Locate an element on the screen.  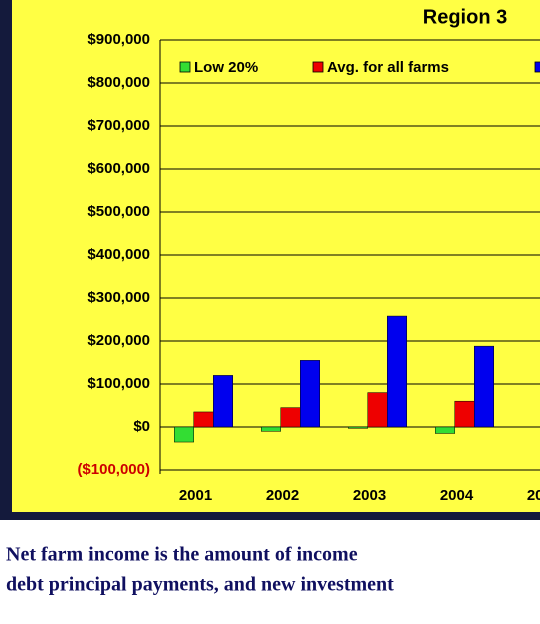
y-tick-label: $400,000 is located at coordinates (118, 254).